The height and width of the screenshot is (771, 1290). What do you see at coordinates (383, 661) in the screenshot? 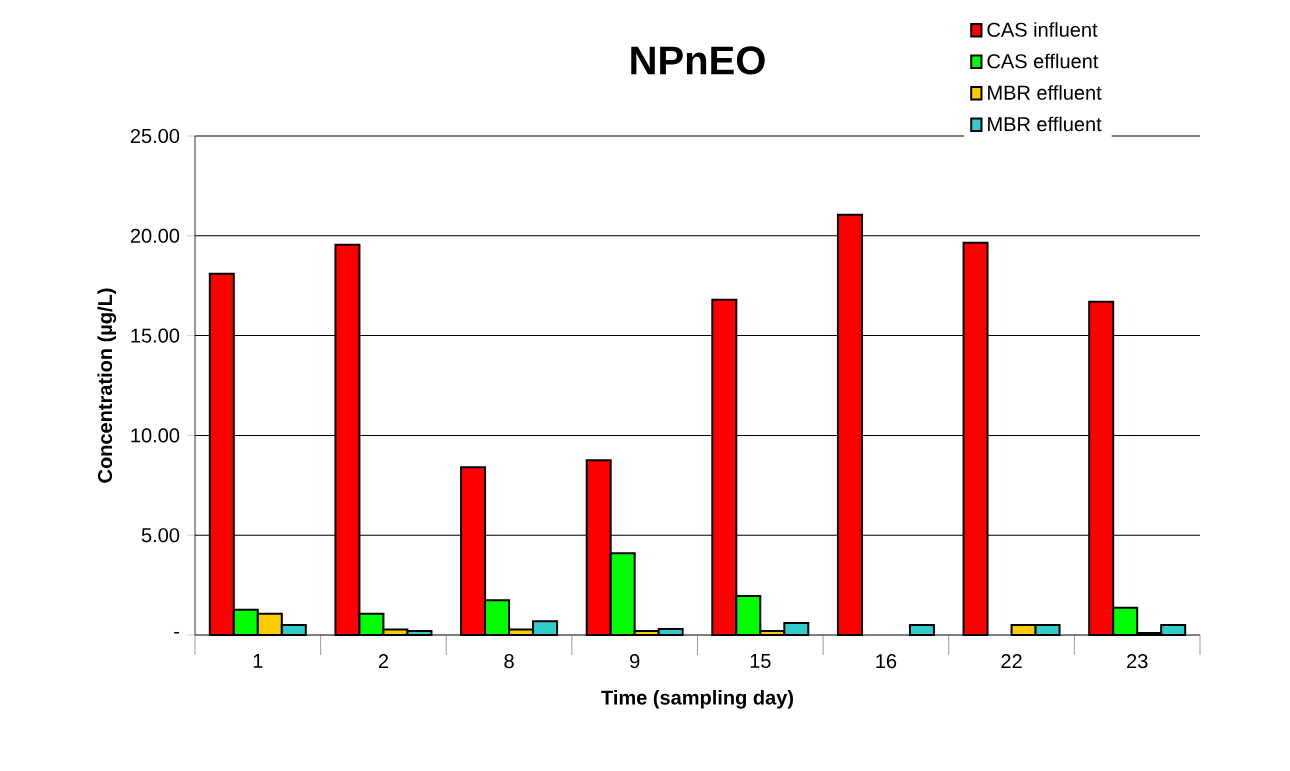
I see `x-tick-label: 2` at bounding box center [383, 661].